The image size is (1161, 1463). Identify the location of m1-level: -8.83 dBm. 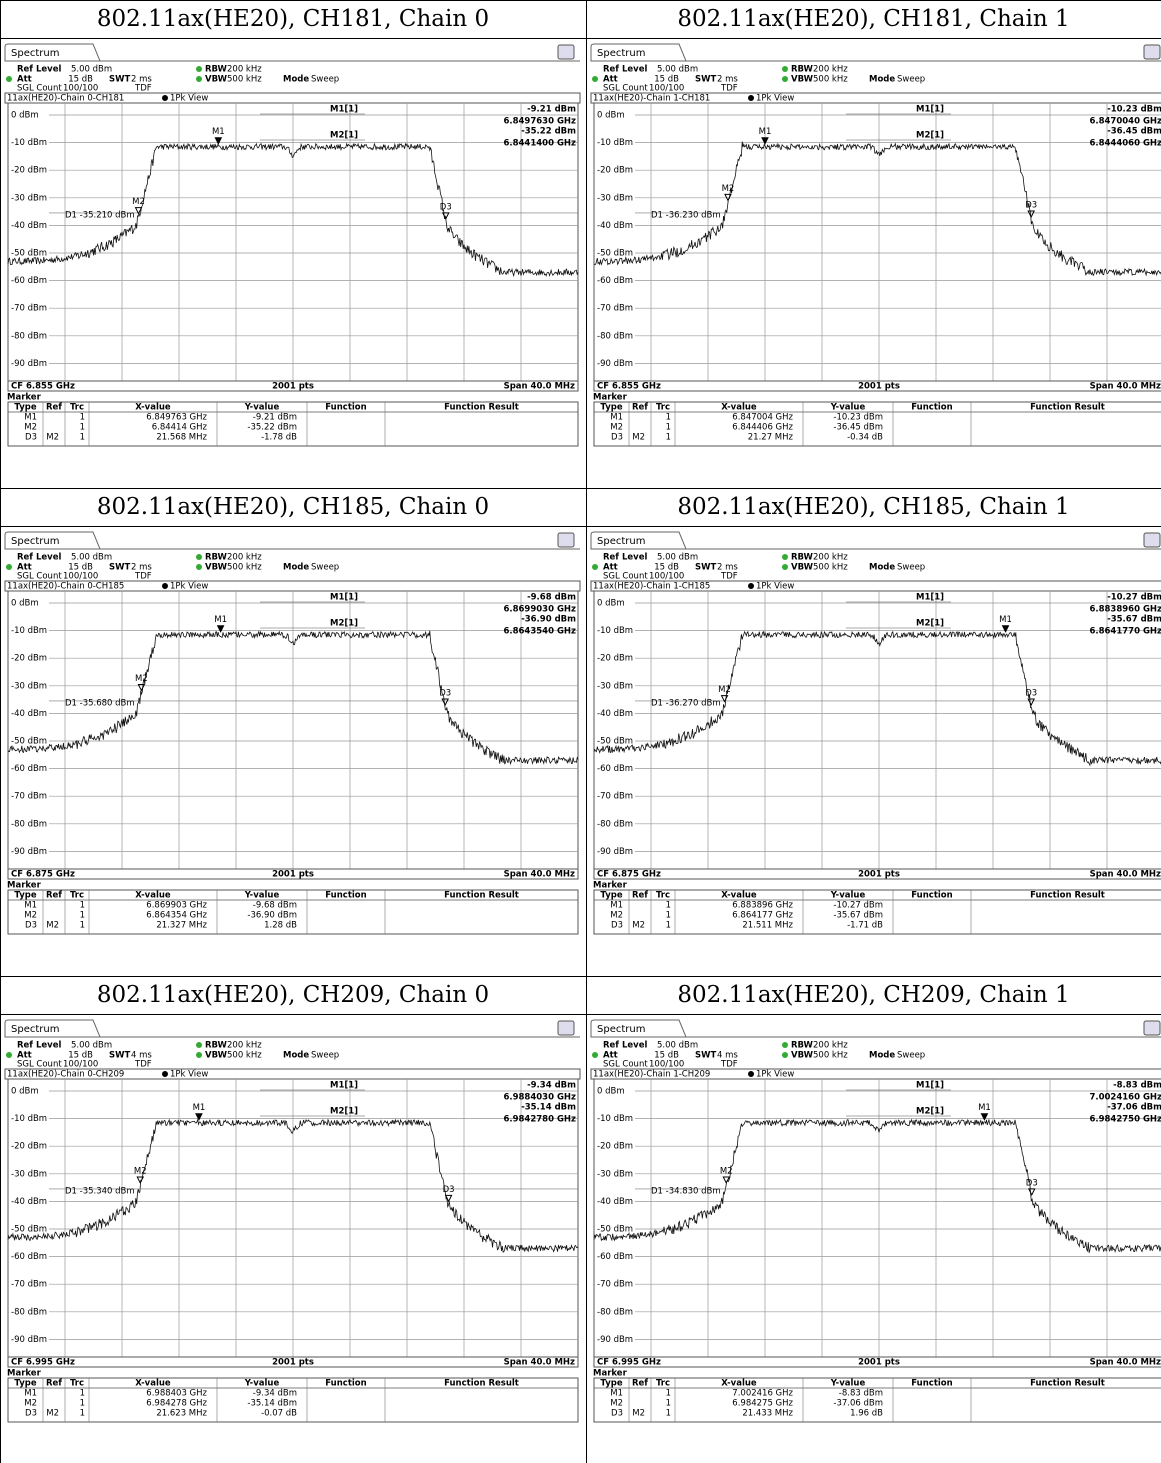
(1137, 1086).